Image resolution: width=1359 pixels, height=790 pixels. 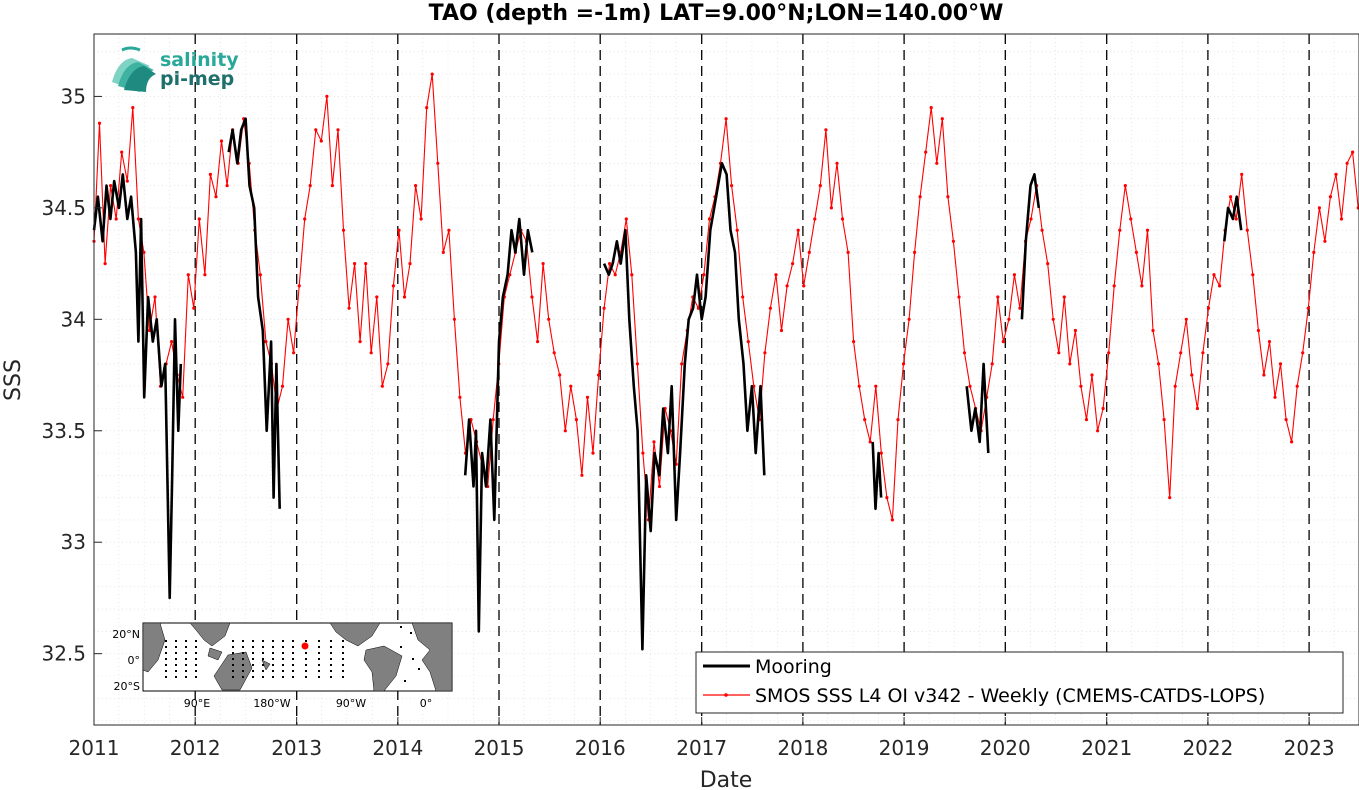 I want to click on y-tick-label: 32.5, so click(x=63, y=654).